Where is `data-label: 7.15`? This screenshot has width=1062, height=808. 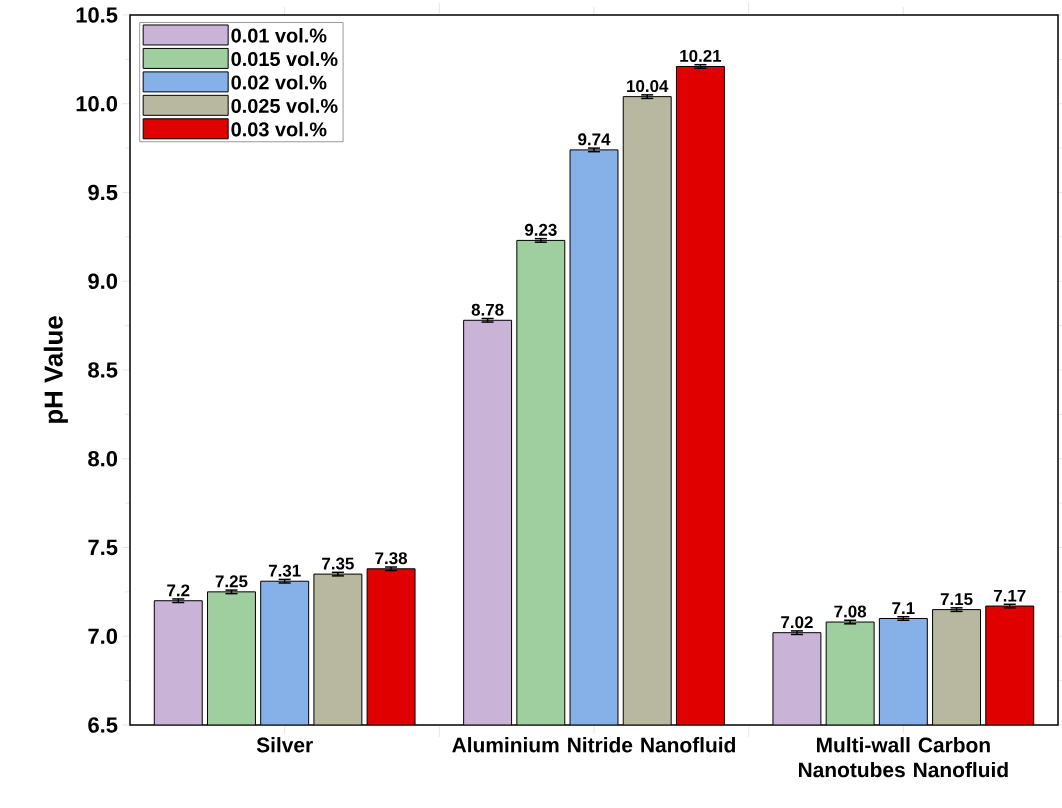
data-label: 7.15 is located at coordinates (956, 599).